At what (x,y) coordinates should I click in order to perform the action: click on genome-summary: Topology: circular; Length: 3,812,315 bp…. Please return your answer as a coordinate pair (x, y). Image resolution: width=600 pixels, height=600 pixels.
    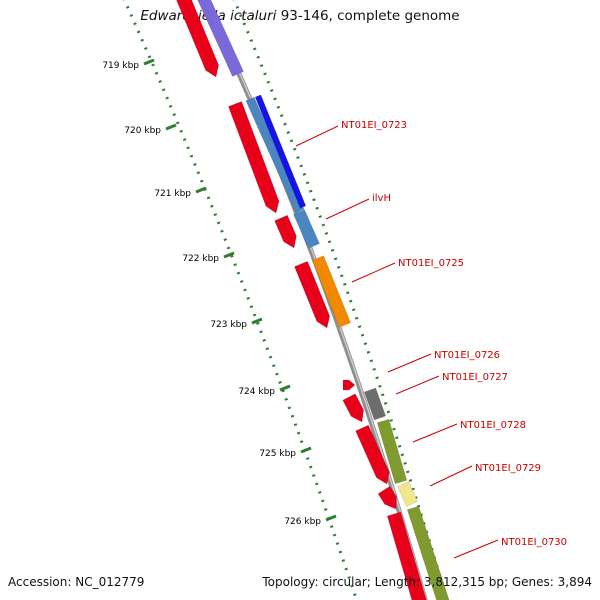
    Looking at the image, I should click on (427, 582).